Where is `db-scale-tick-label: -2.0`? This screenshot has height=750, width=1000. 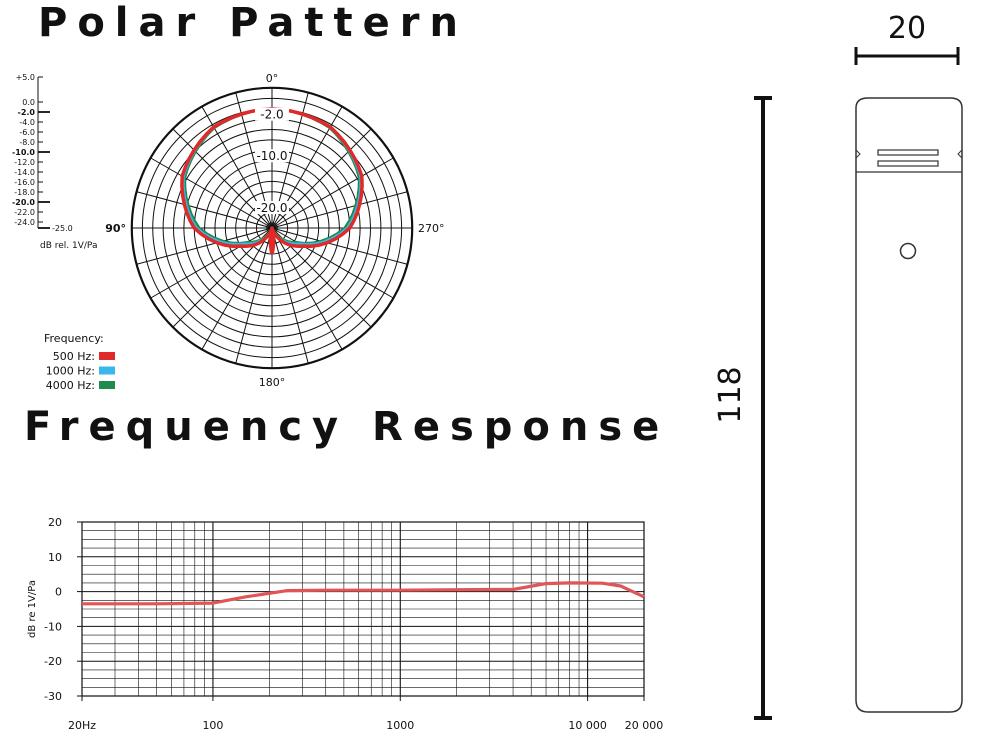 db-scale-tick-label: -2.0 is located at coordinates (27, 112).